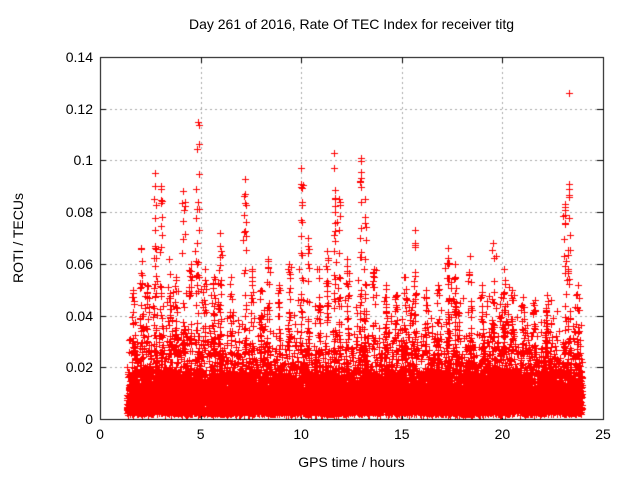 The height and width of the screenshot is (480, 640). Describe the element at coordinates (351, 462) in the screenshot. I see `x-axis-title: GPS time / hours` at that location.